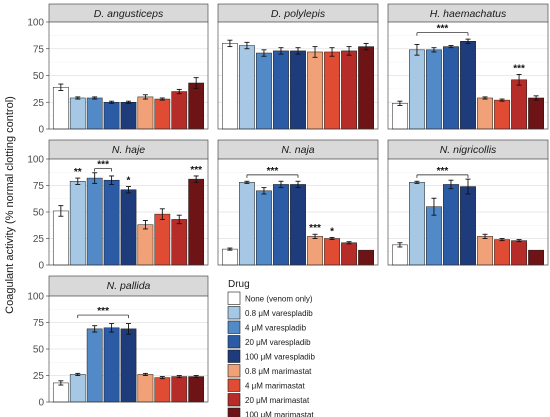  I want to click on panel: D. polylepis, so click(298, 66).